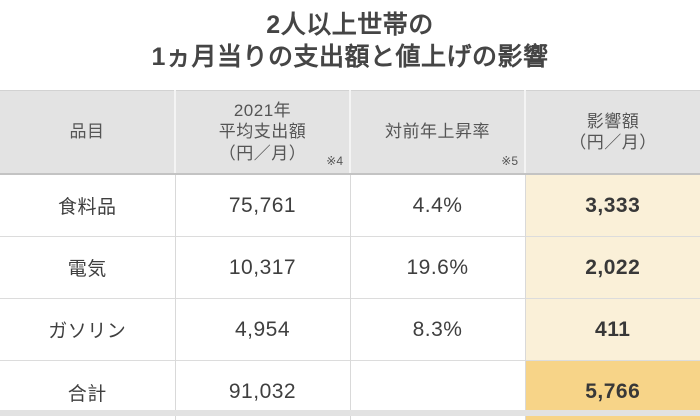  I want to click on header-spend-line3: （円／月）, so click(262, 153).